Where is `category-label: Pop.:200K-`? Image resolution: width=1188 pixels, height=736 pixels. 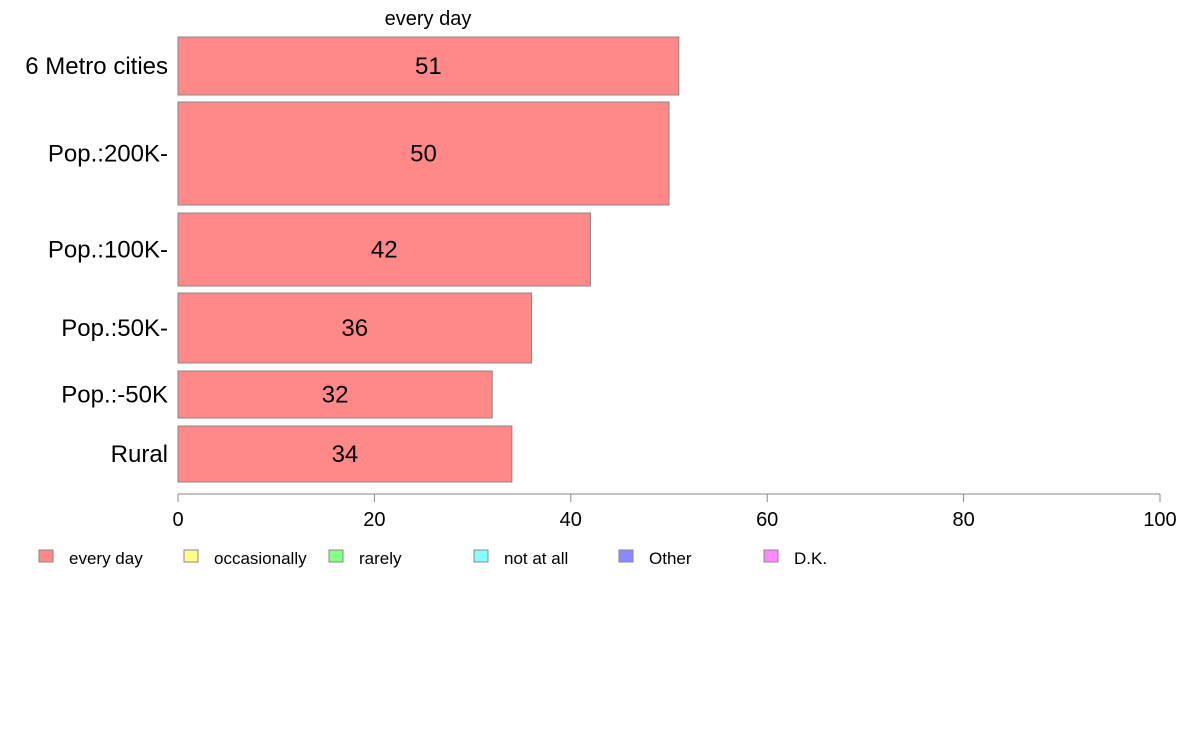 category-label: Pop.:200K- is located at coordinates (108, 154).